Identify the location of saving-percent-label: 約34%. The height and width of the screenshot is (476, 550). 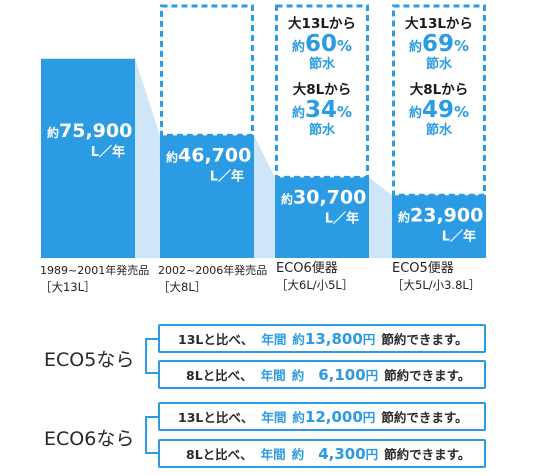
(322, 110).